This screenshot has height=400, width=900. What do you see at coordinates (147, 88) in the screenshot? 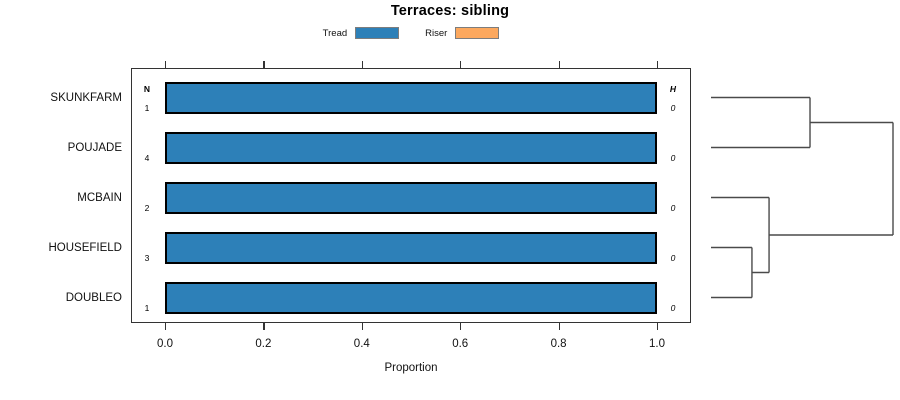
I see `n-column-header: N` at bounding box center [147, 88].